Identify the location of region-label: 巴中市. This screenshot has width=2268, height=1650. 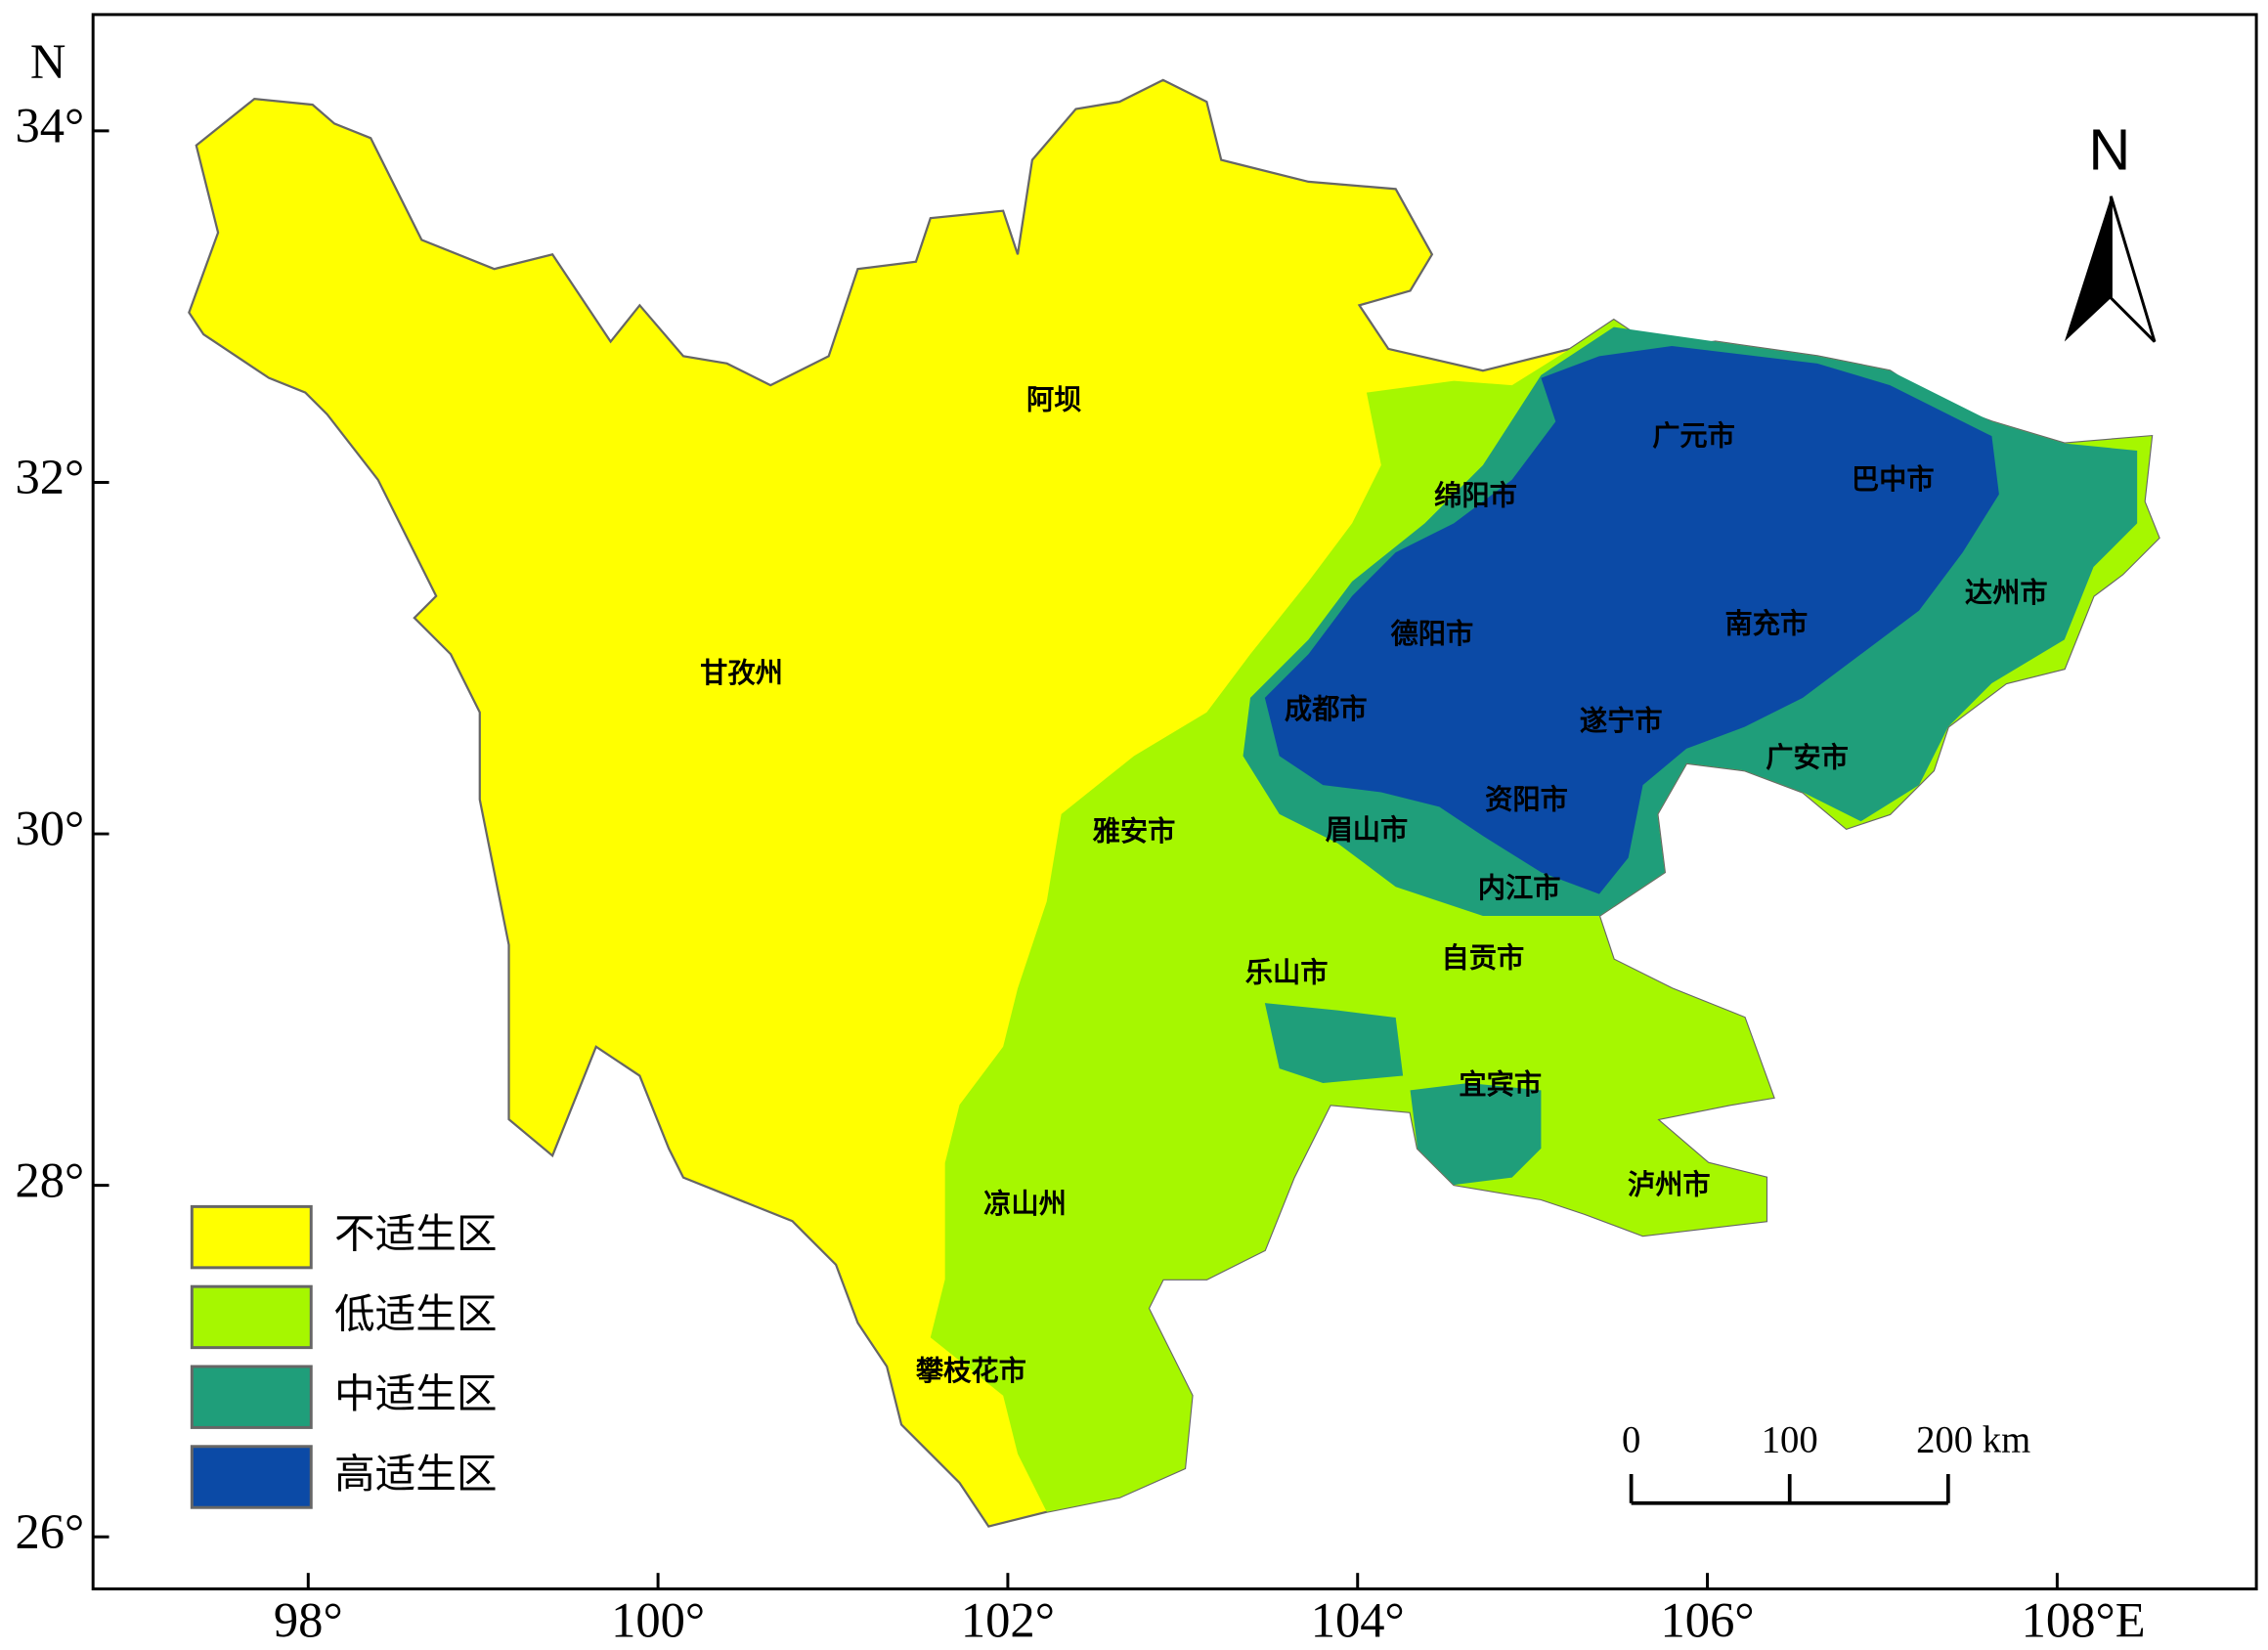
(1893, 479).